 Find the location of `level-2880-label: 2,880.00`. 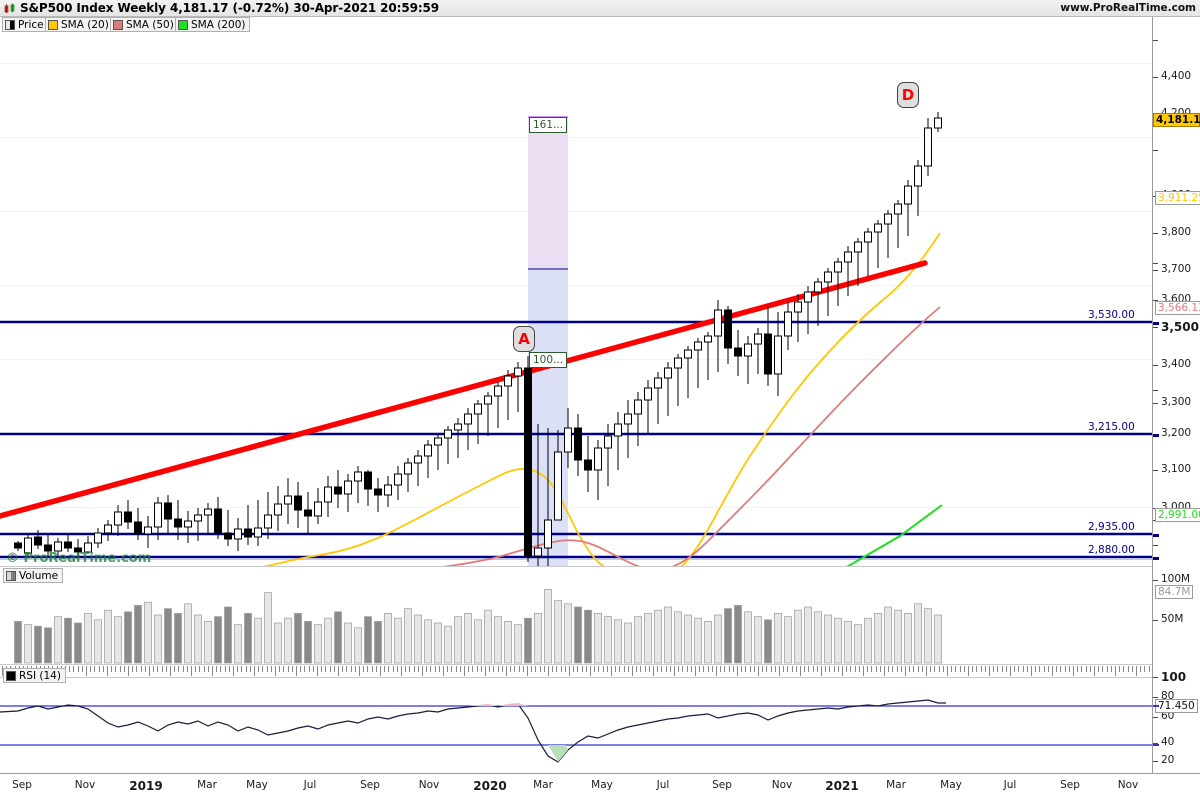

level-2880-label: 2,880.00 is located at coordinates (1111, 550).